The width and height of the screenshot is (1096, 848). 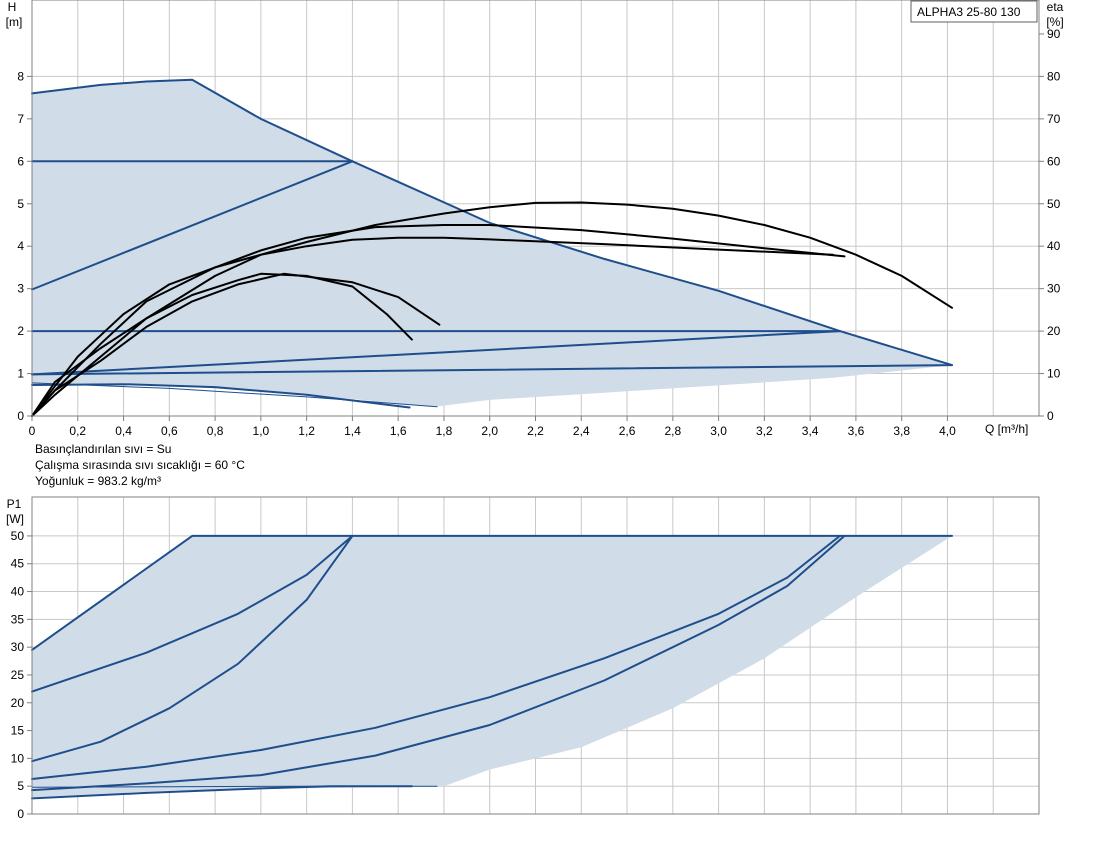 I want to click on p1-axis-unit: [W], so click(x=15, y=519).